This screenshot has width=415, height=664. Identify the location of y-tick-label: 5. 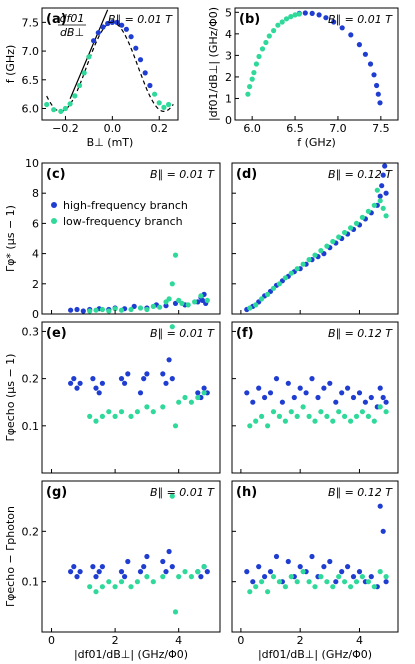
(228, 12).